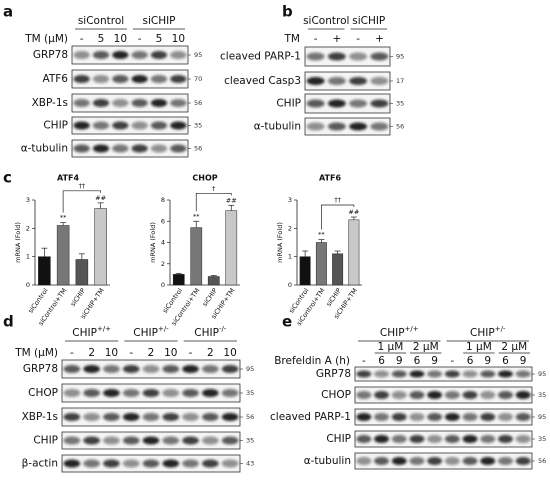 The height and width of the screenshot is (481, 550). What do you see at coordinates (163, 329) in the screenshot?
I see `group-genotype: +/-` at bounding box center [163, 329].